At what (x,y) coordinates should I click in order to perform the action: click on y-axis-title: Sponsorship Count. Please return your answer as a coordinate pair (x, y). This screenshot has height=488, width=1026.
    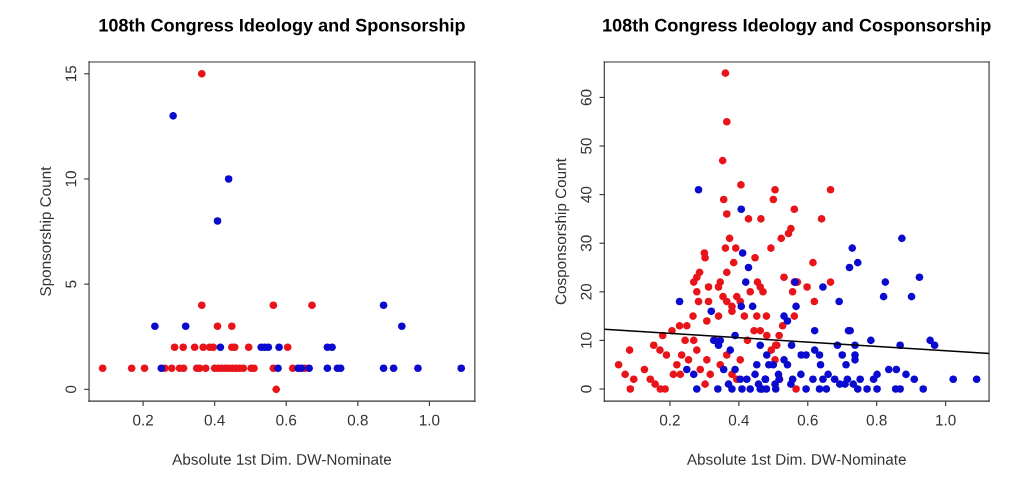
    Looking at the image, I should click on (46, 231).